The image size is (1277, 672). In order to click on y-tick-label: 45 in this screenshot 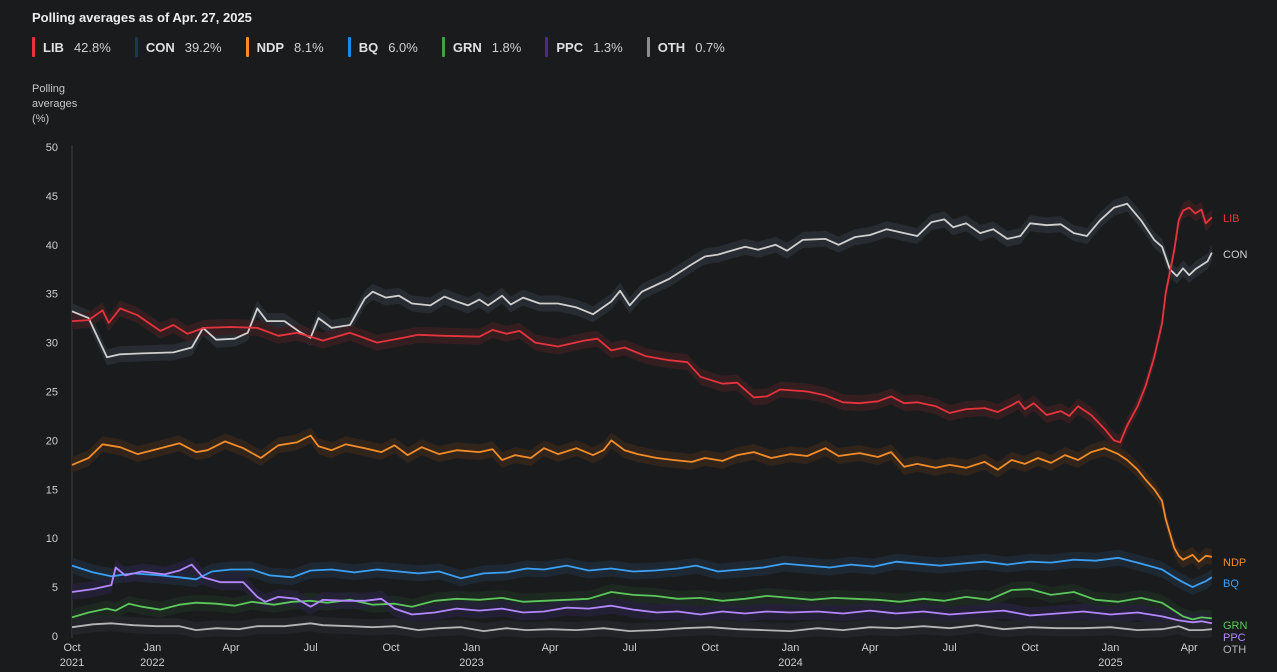, I will do `click(52, 197)`.